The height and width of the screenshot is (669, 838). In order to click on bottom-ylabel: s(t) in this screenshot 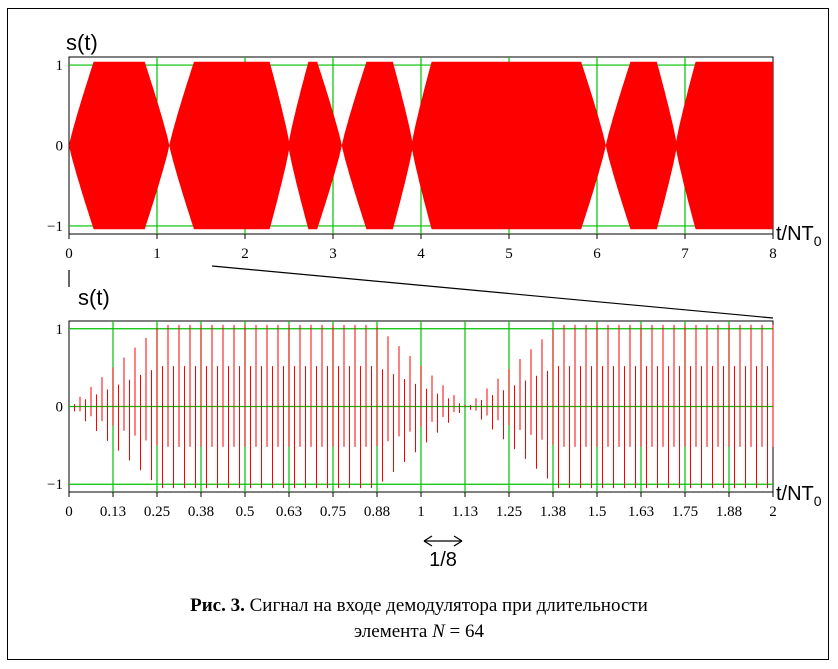, I will do `click(94, 297)`.